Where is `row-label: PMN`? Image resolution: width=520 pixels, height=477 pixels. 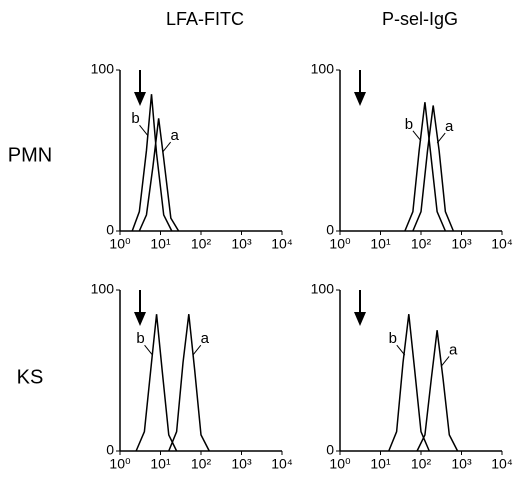 row-label: PMN is located at coordinates (30, 155).